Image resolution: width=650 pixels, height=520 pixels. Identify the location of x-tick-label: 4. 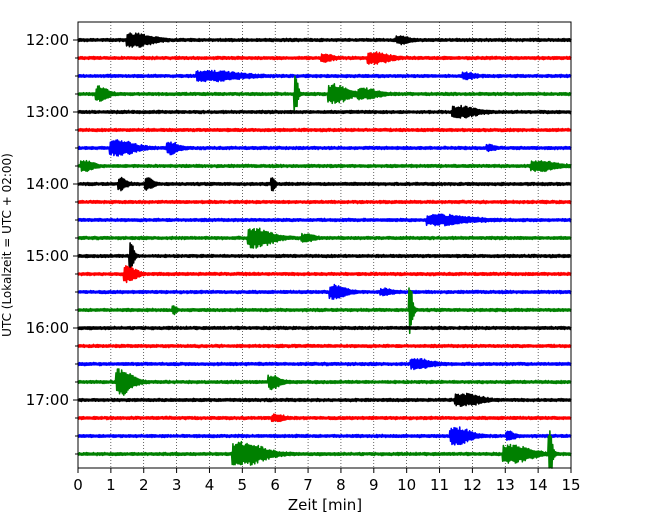
(210, 485).